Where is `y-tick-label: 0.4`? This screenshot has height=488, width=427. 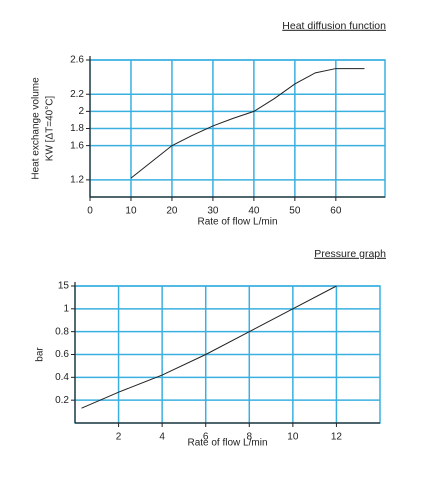 y-tick-label: 0.4 is located at coordinates (62, 377).